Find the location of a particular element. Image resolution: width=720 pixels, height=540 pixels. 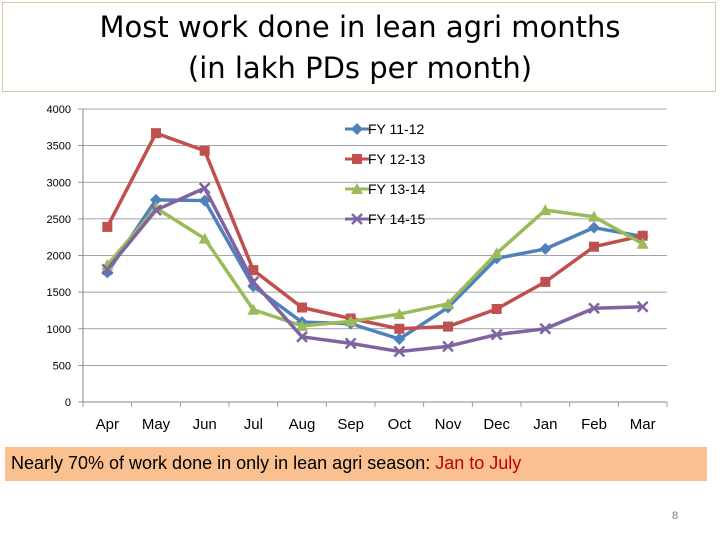

y-tick-label: 1500 is located at coordinates (59, 293).